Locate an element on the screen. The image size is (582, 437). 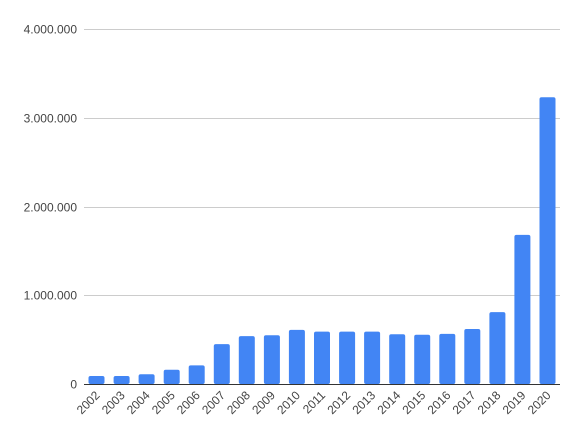
y-tick-label: 4.000.000 is located at coordinates (51, 30).